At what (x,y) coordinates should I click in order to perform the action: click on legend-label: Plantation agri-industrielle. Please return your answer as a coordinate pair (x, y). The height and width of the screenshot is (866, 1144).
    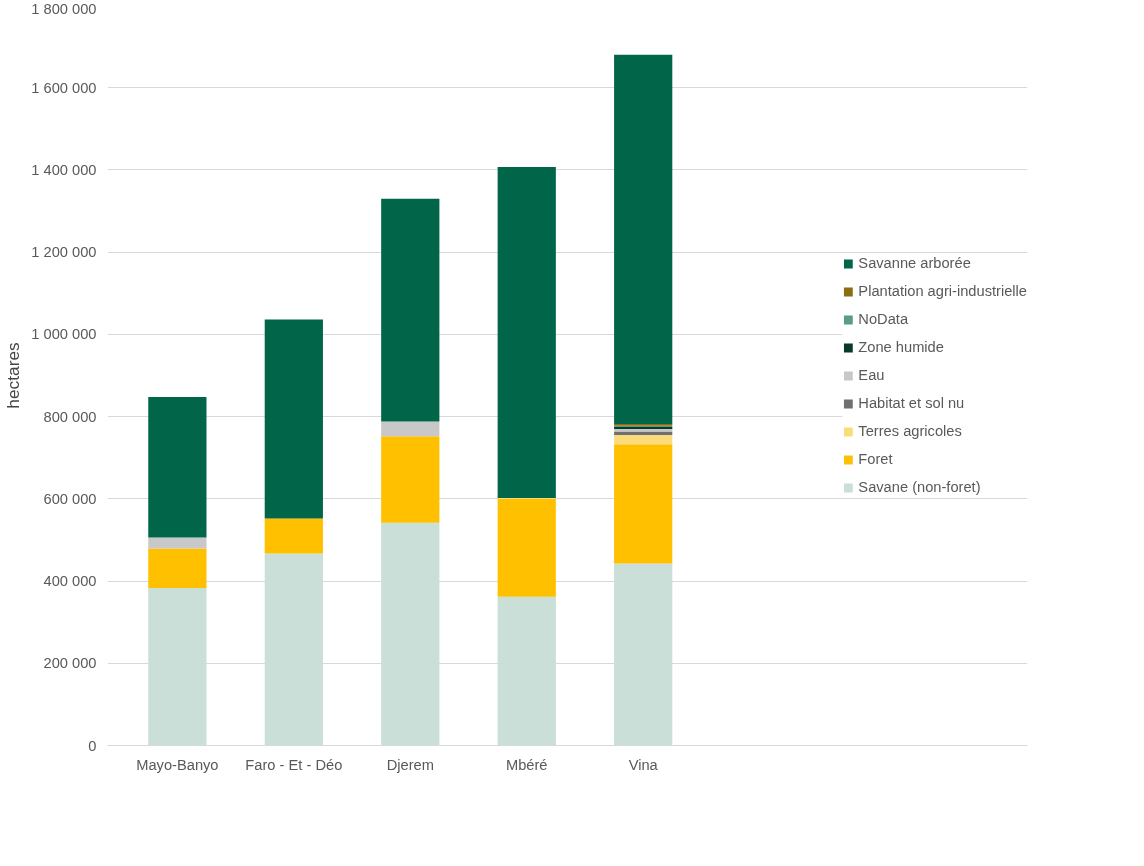
    Looking at the image, I should click on (942, 291).